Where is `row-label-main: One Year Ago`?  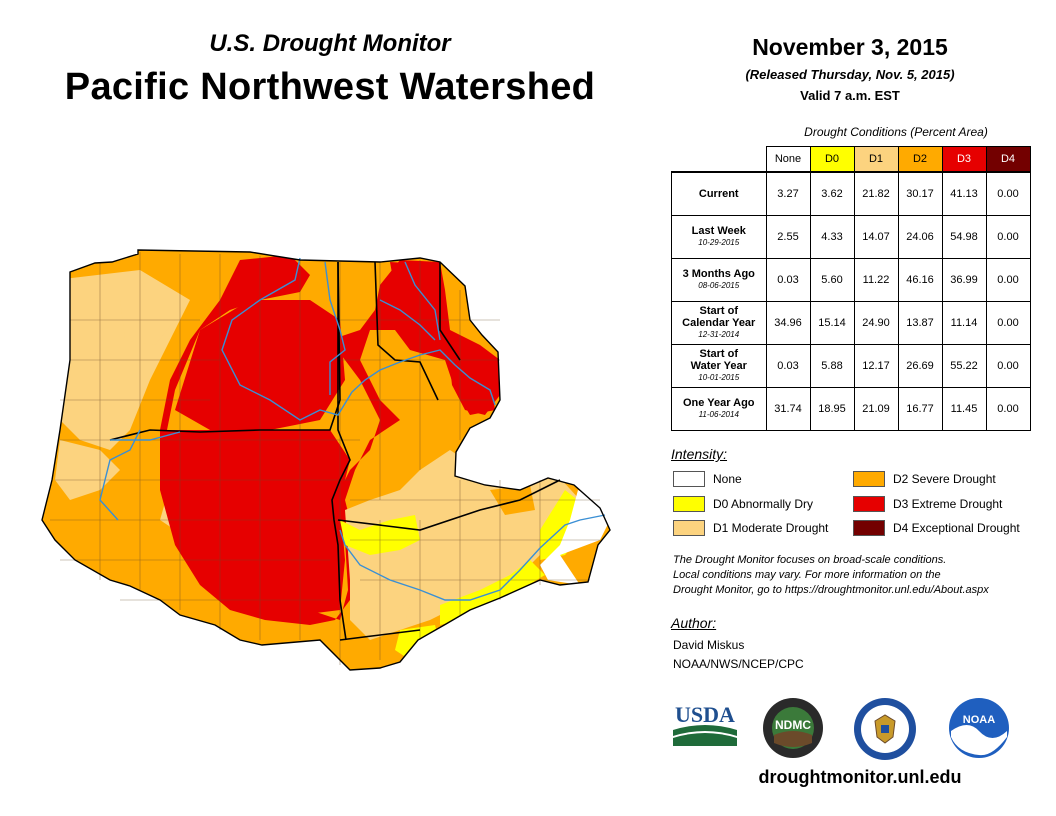 row-label-main: One Year Ago is located at coordinates (718, 403).